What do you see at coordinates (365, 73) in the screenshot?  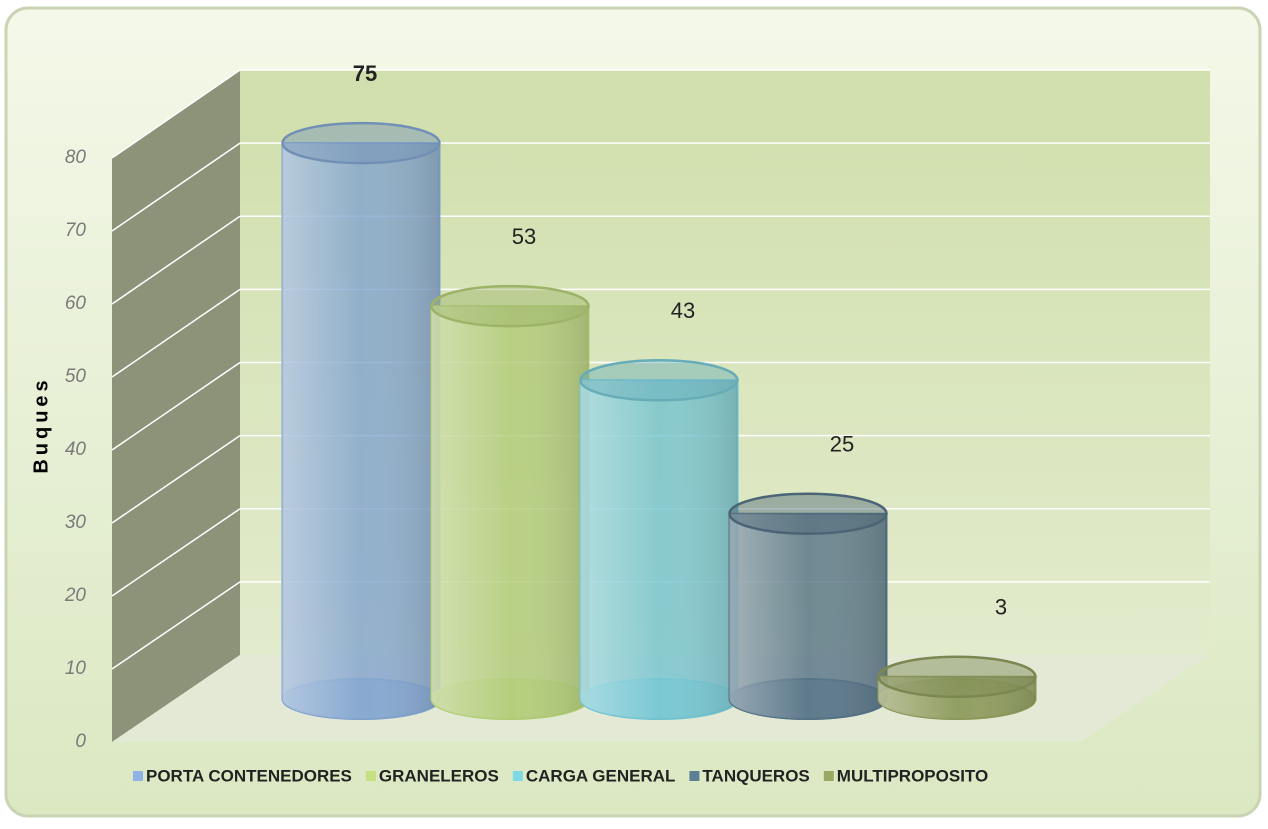 I see `data-label: 75` at bounding box center [365, 73].